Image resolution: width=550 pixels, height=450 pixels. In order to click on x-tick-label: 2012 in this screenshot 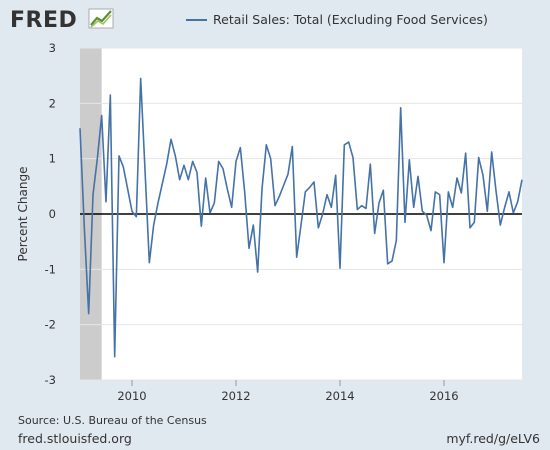, I will do `click(235, 396)`.